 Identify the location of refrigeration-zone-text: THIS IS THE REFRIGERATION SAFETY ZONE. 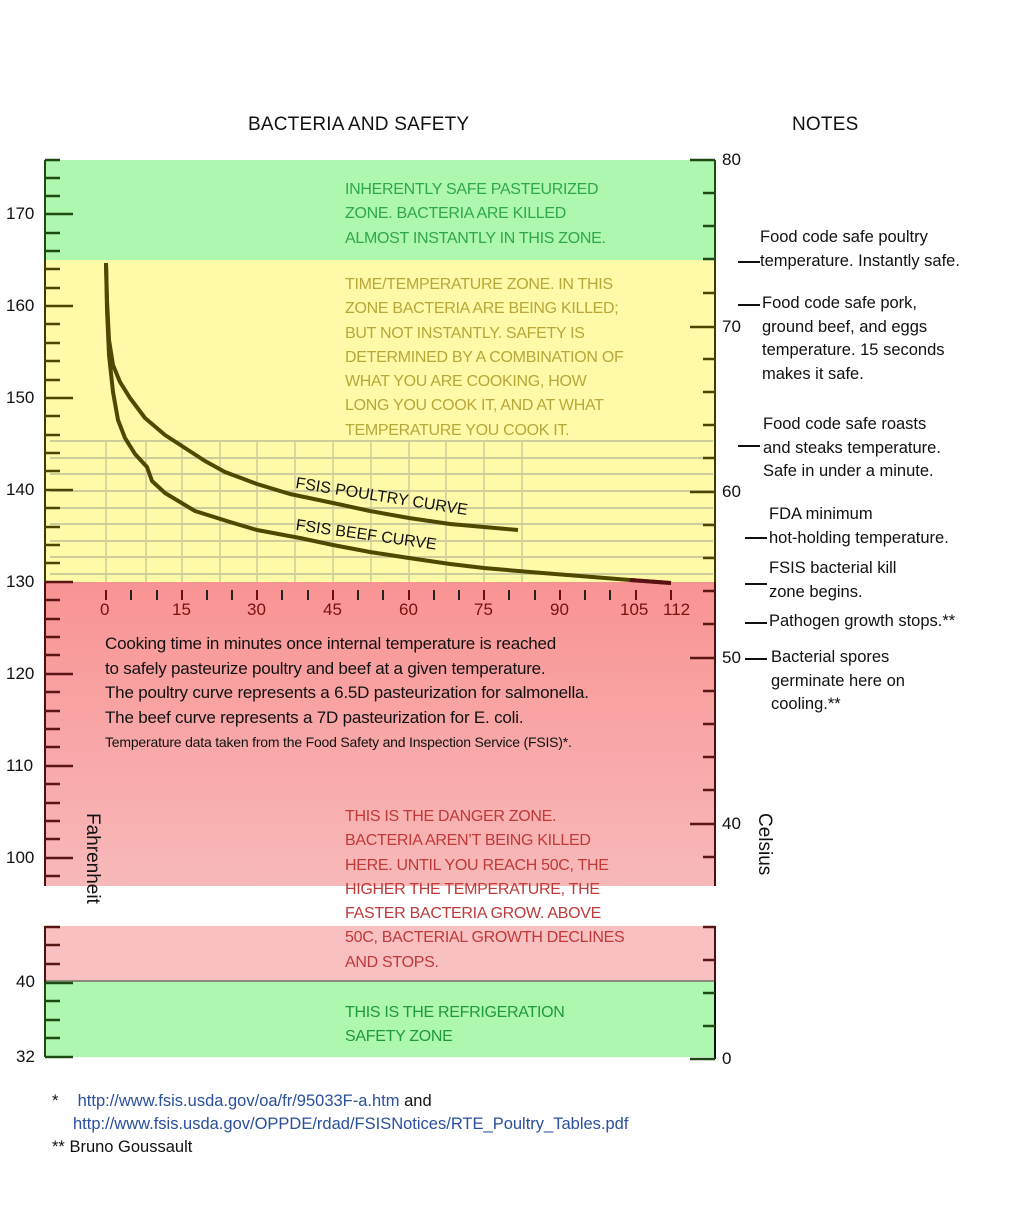
(455, 1025).